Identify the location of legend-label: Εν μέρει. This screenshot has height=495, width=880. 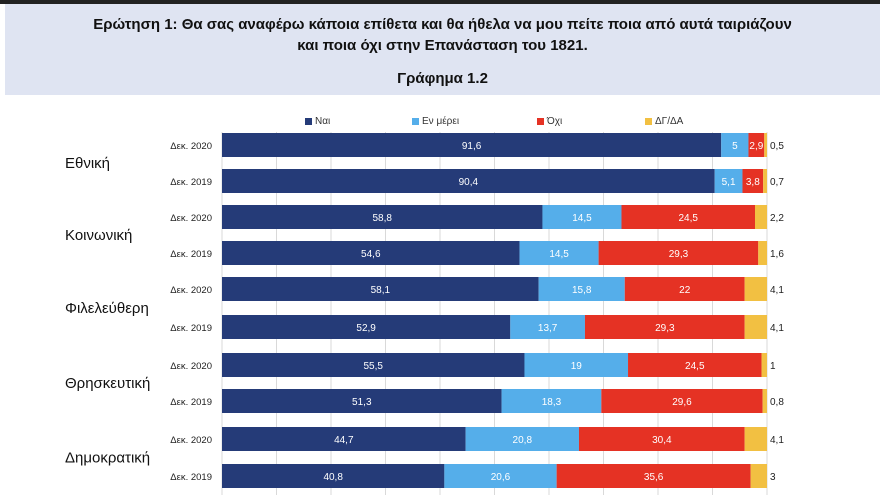
(441, 121).